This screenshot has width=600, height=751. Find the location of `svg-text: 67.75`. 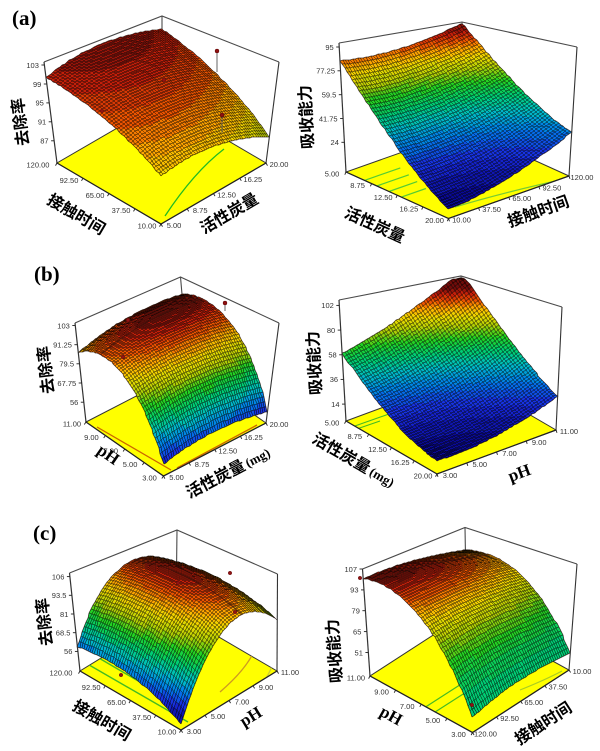

svg-text: 67.75 is located at coordinates (66, 383).